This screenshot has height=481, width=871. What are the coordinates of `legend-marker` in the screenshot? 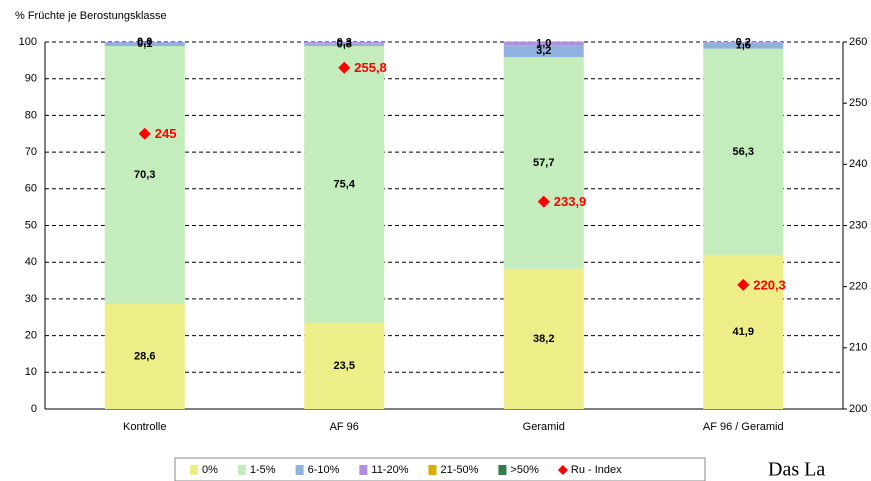 It's located at (562, 470).